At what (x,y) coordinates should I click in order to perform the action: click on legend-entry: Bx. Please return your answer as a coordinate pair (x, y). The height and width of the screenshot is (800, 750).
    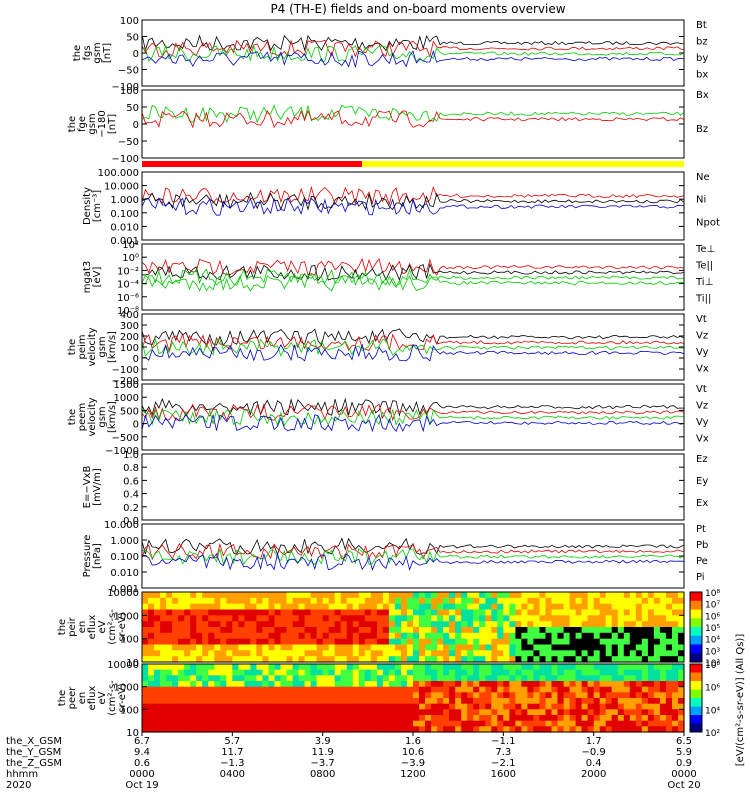
    Looking at the image, I should click on (702, 95).